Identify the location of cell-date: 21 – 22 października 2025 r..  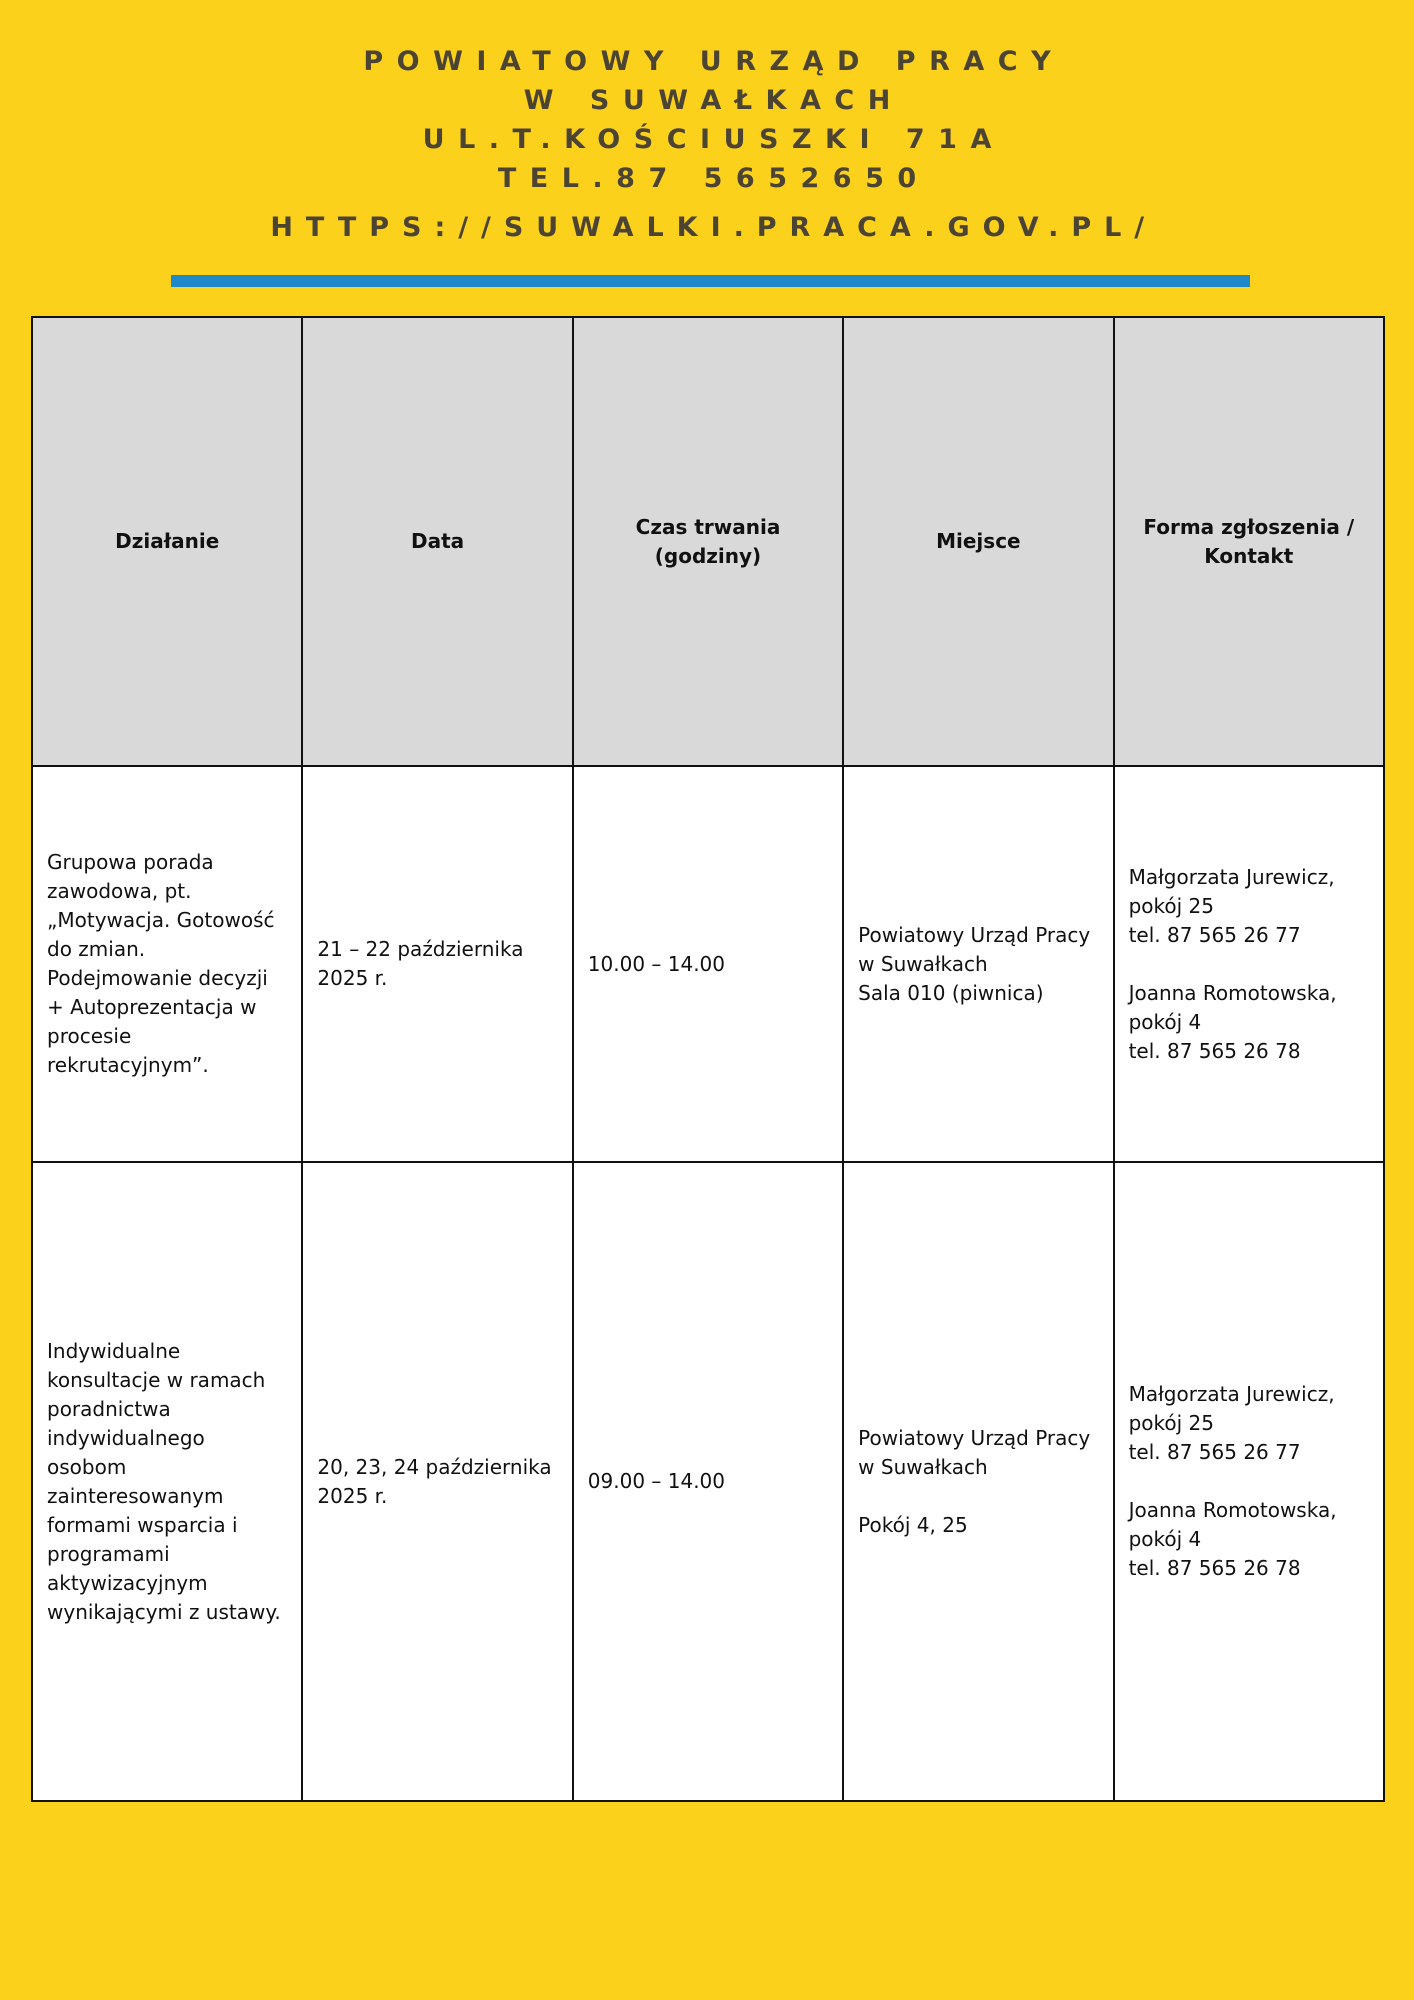
(437, 964).